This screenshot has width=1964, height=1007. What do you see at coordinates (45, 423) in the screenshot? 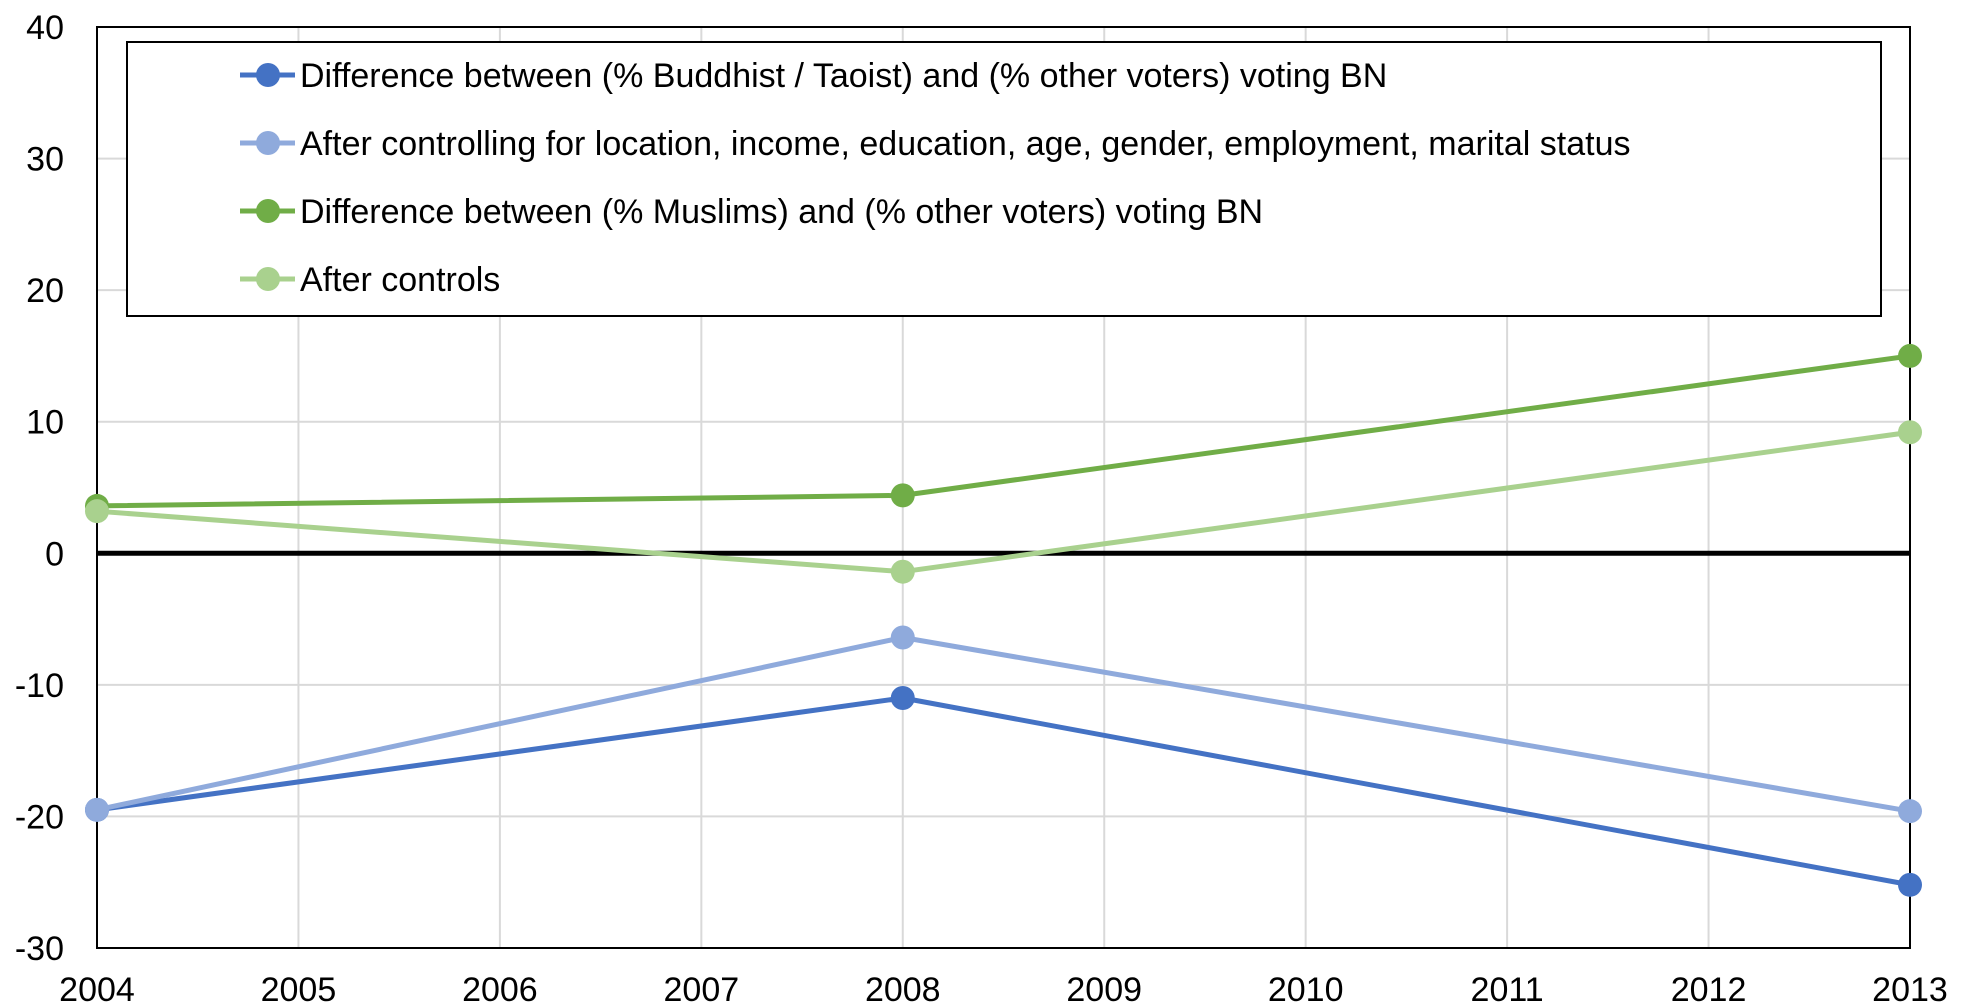
I see `y-tick-label: 10` at bounding box center [45, 423].